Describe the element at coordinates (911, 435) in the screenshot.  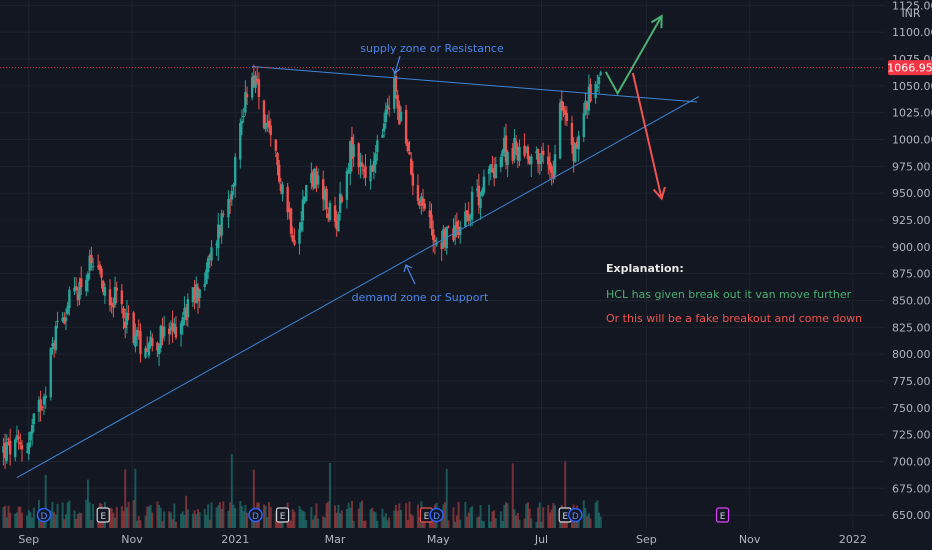
I see `price-tick-label: 725.00` at that location.